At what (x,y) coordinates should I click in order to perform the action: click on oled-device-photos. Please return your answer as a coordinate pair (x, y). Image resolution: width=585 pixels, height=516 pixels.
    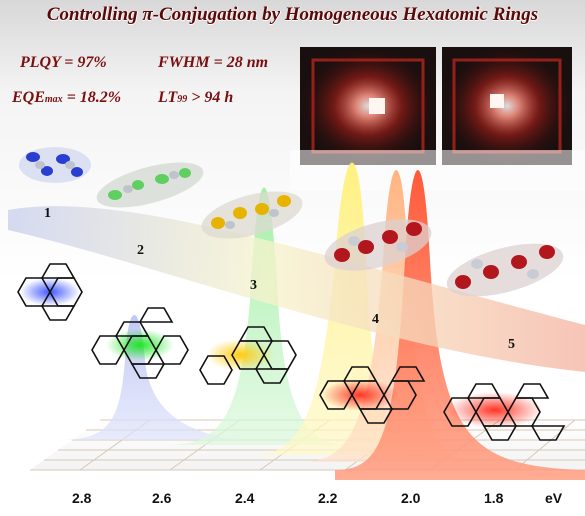
    Looking at the image, I should click on (437, 118).